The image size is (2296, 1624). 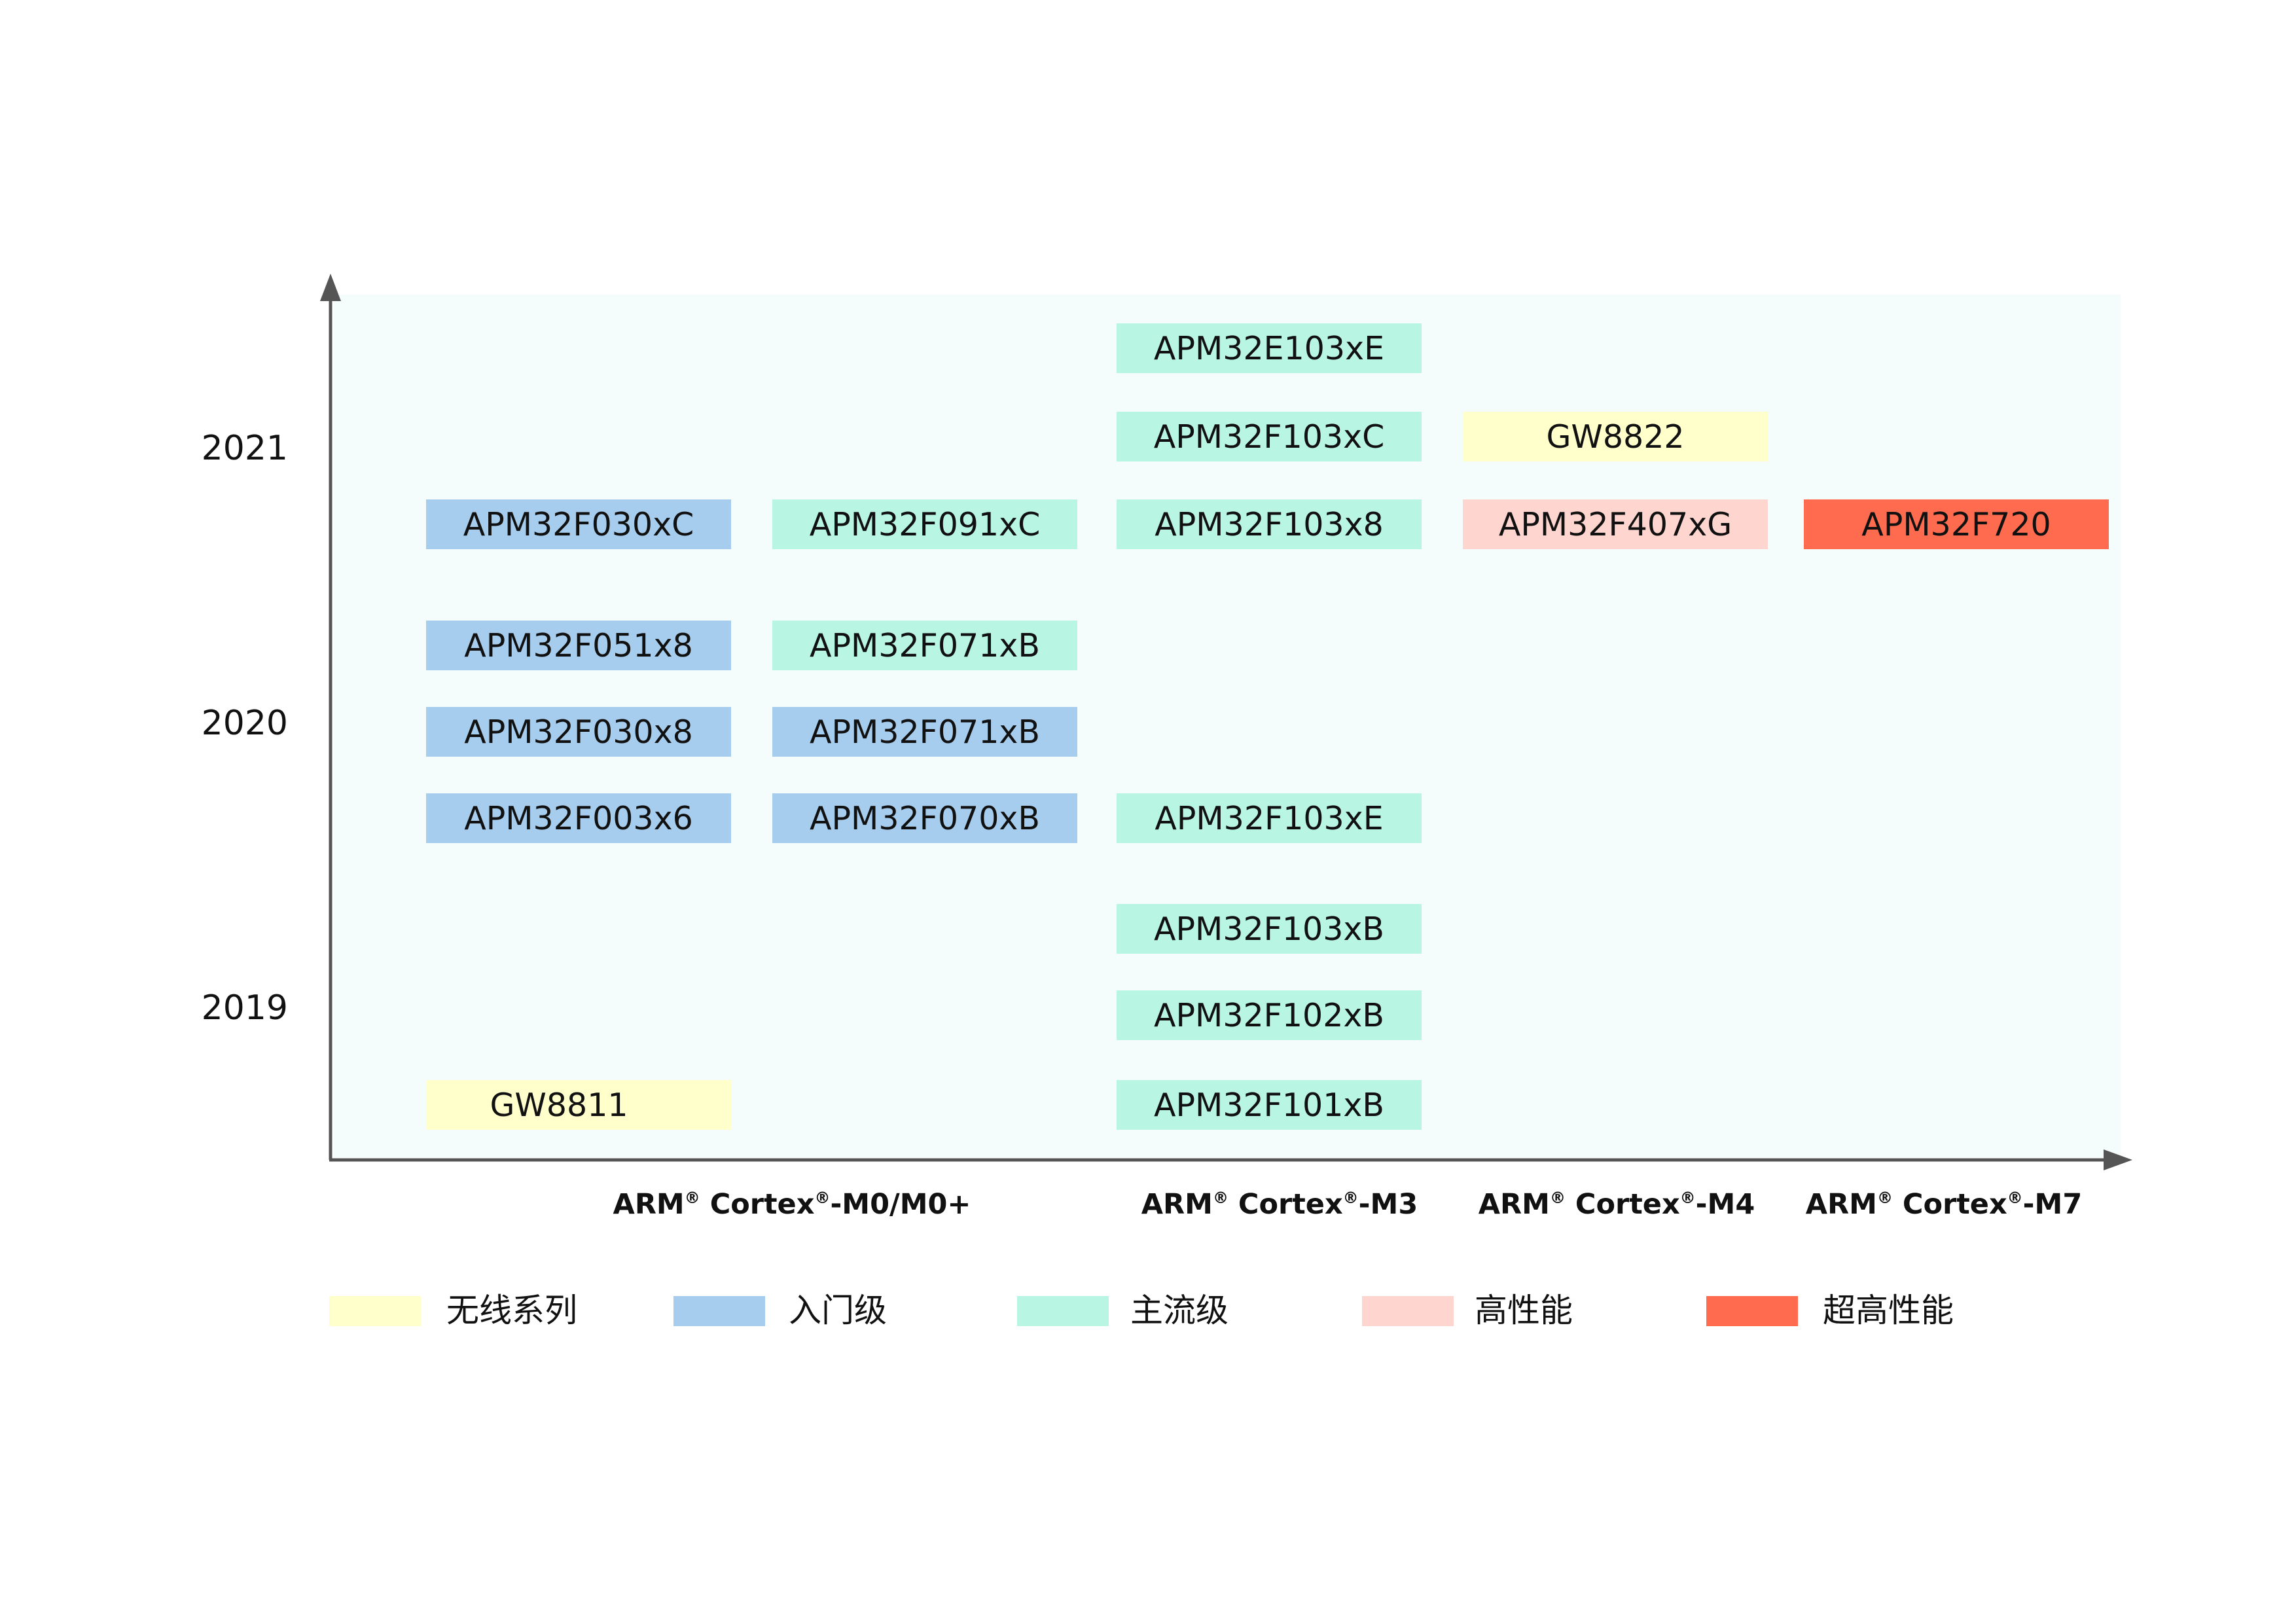 I want to click on chip-apm32f103x8: APM32F103x8, so click(x=1269, y=524).